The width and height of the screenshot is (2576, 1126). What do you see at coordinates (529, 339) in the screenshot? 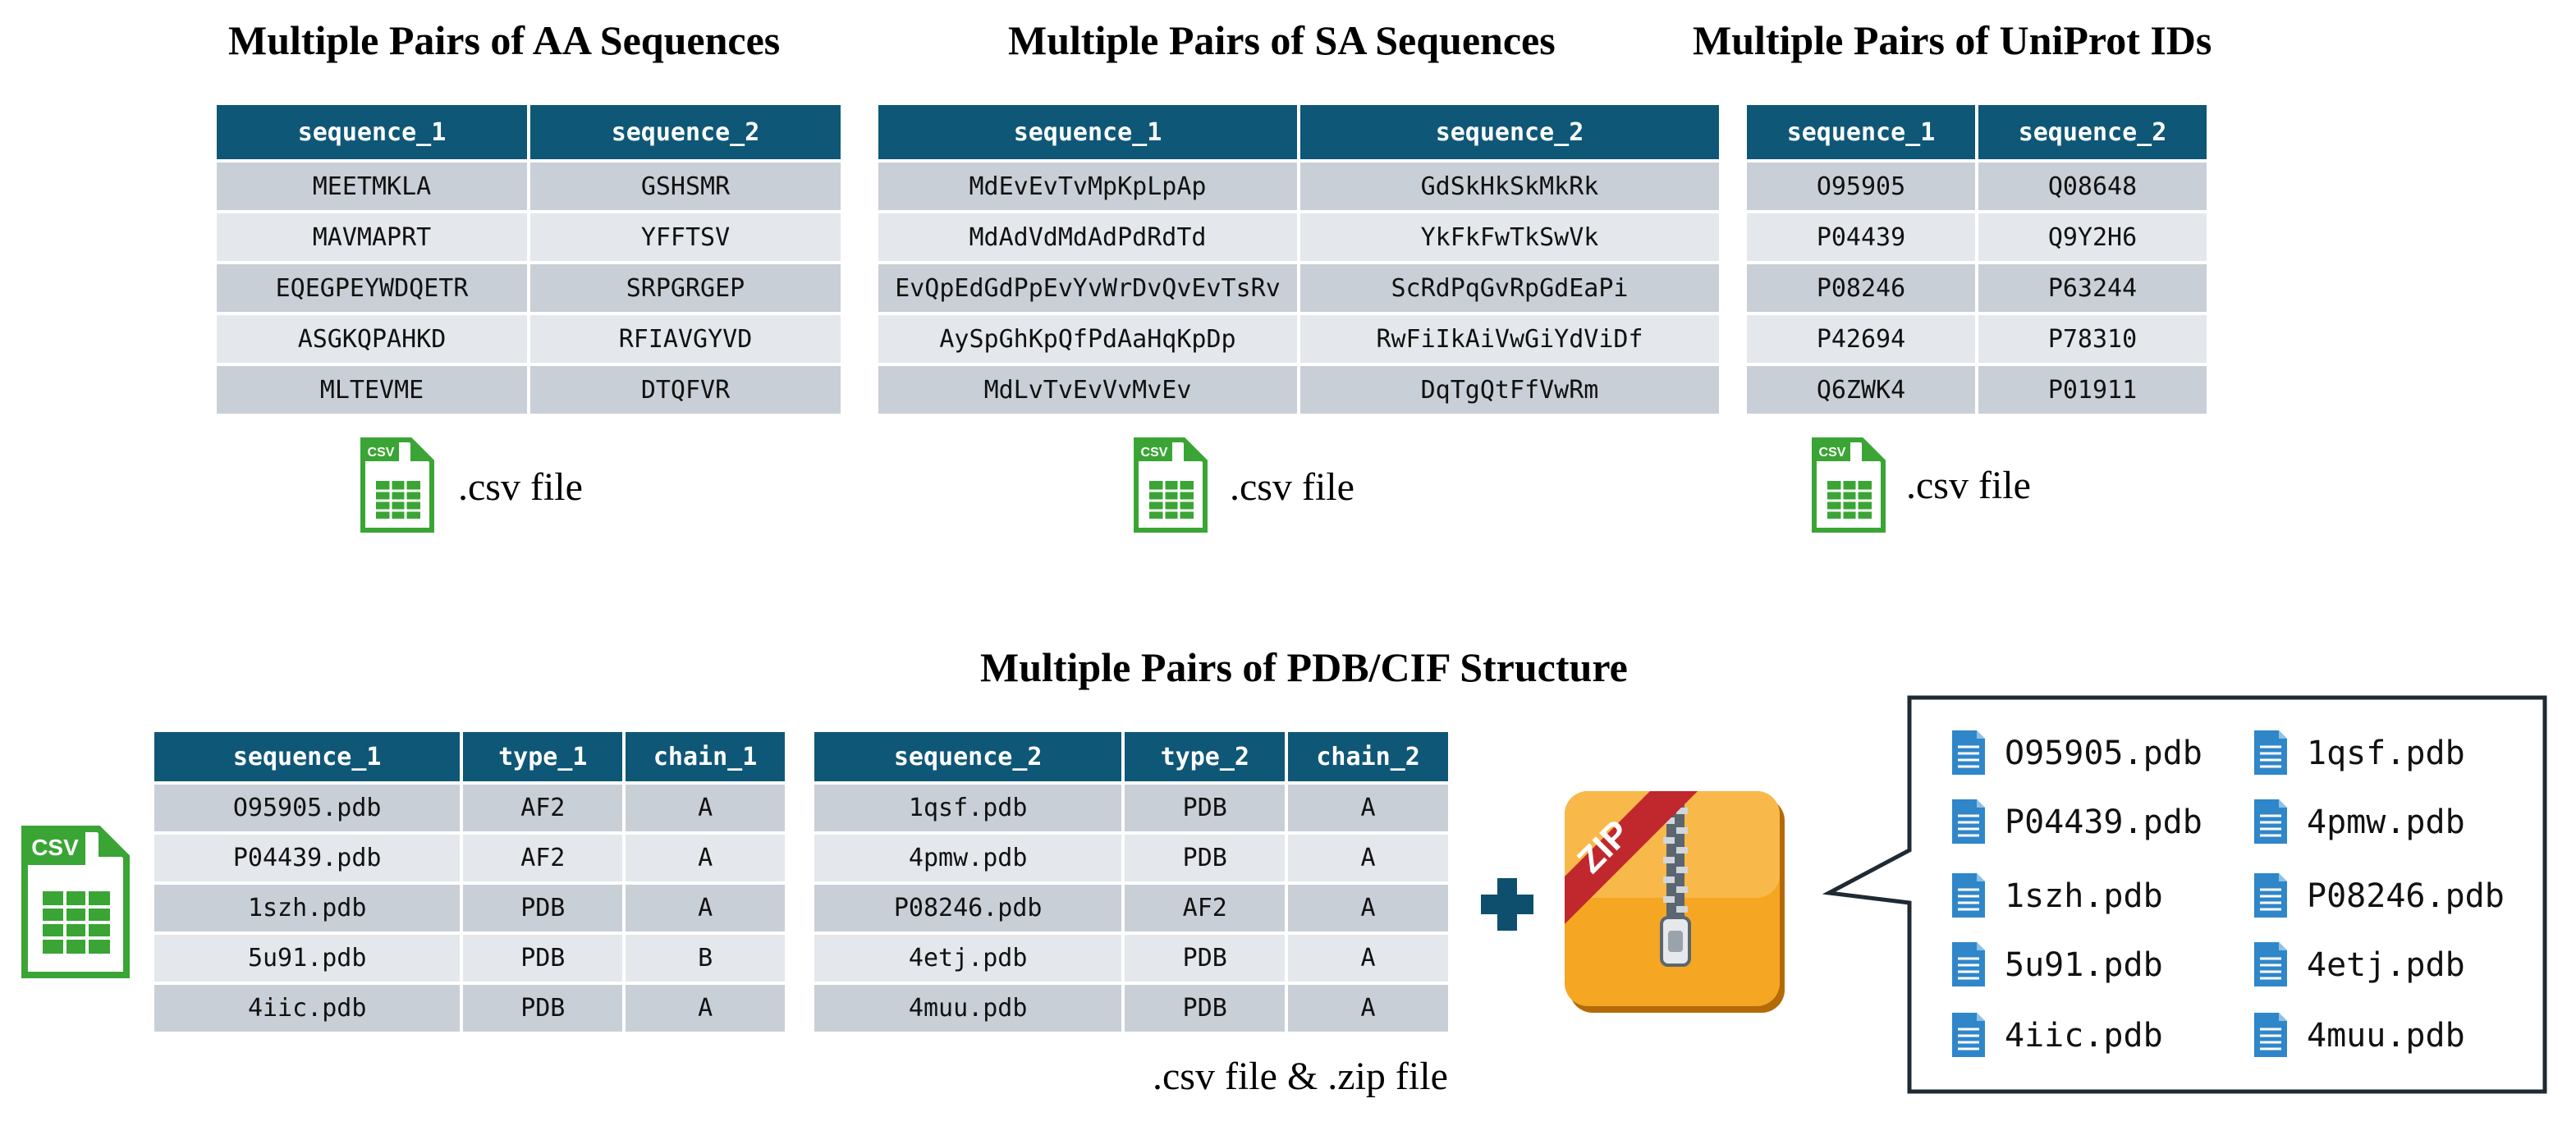
I see `table-row: ASGKQPAHKD RFIAVGYVD` at bounding box center [529, 339].